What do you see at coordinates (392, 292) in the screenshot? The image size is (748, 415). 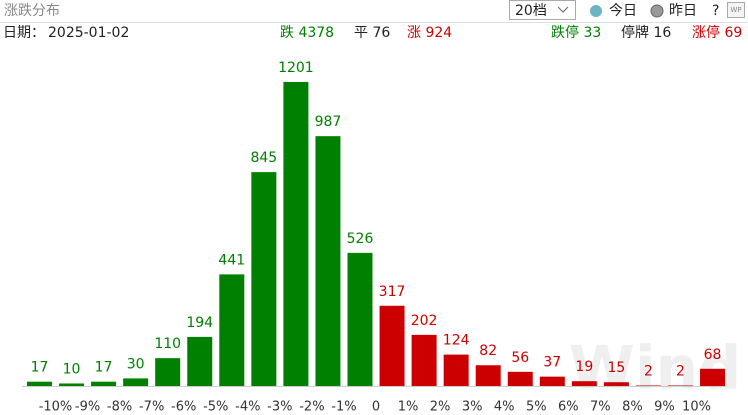 I see `value-label: 317` at bounding box center [392, 292].